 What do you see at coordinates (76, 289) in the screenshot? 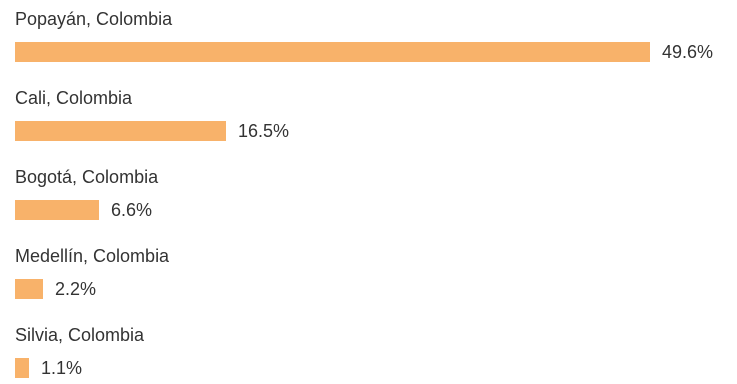
I see `value-label: 2.2%` at bounding box center [76, 289].